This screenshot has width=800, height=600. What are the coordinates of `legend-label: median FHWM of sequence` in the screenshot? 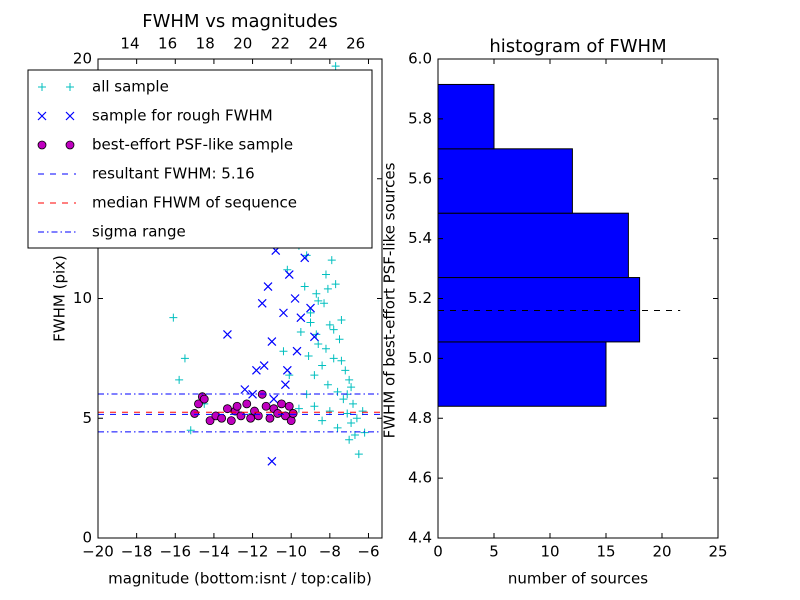 It's located at (194, 203).